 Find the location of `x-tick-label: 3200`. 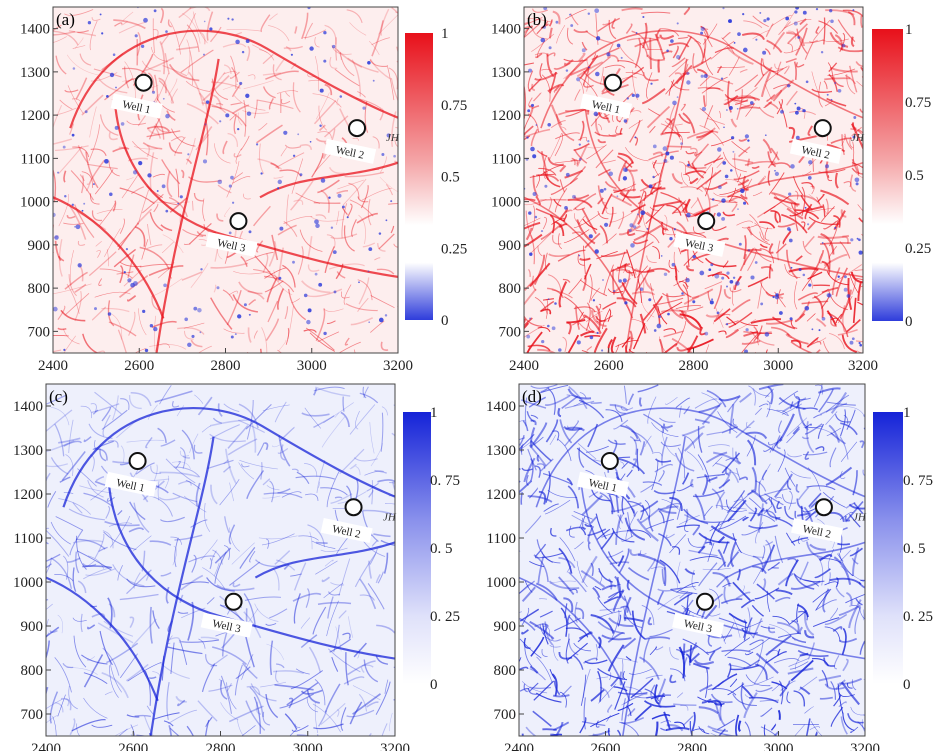

x-tick-label: 3200 is located at coordinates (398, 366).